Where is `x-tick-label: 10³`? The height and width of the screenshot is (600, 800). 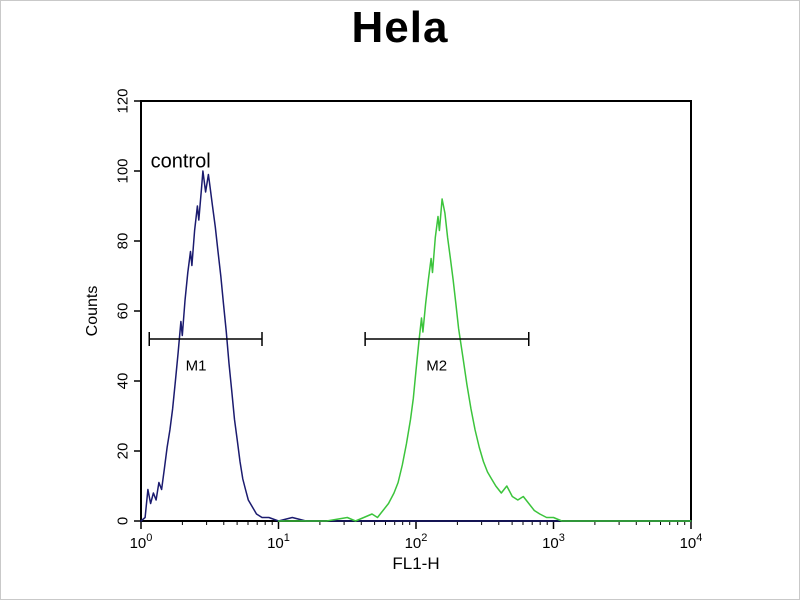
x-tick-label: 10³ is located at coordinates (553, 542).